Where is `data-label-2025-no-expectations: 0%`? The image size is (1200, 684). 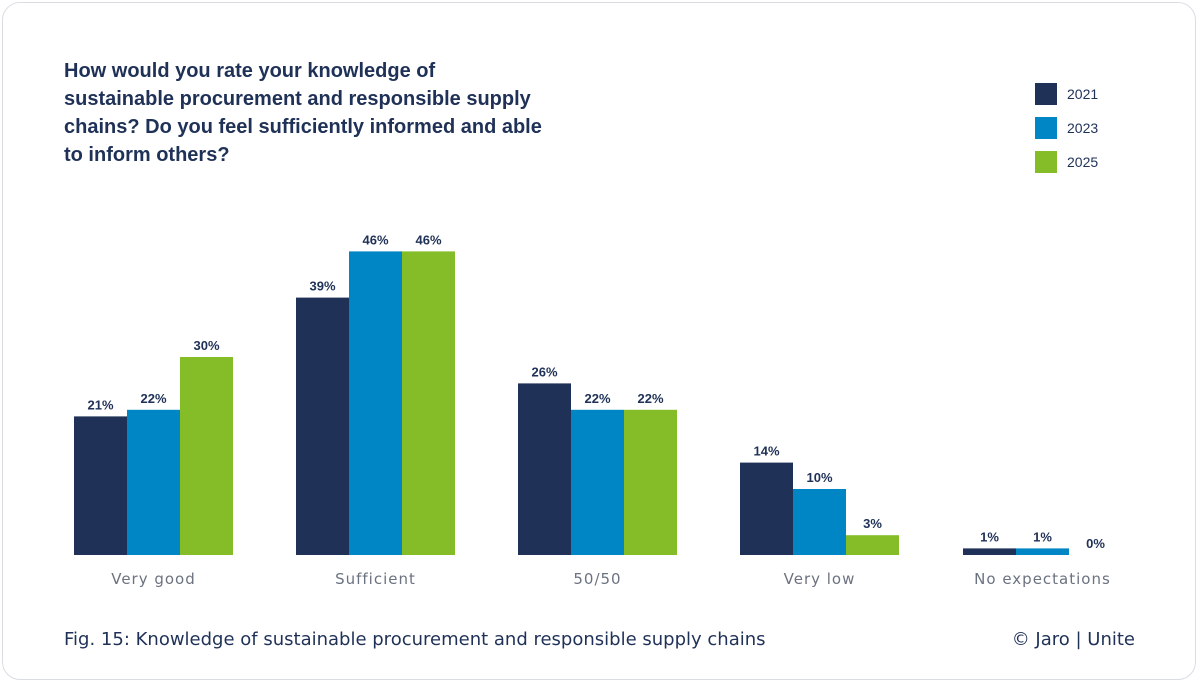 data-label-2025-no-expectations: 0% is located at coordinates (1095, 543).